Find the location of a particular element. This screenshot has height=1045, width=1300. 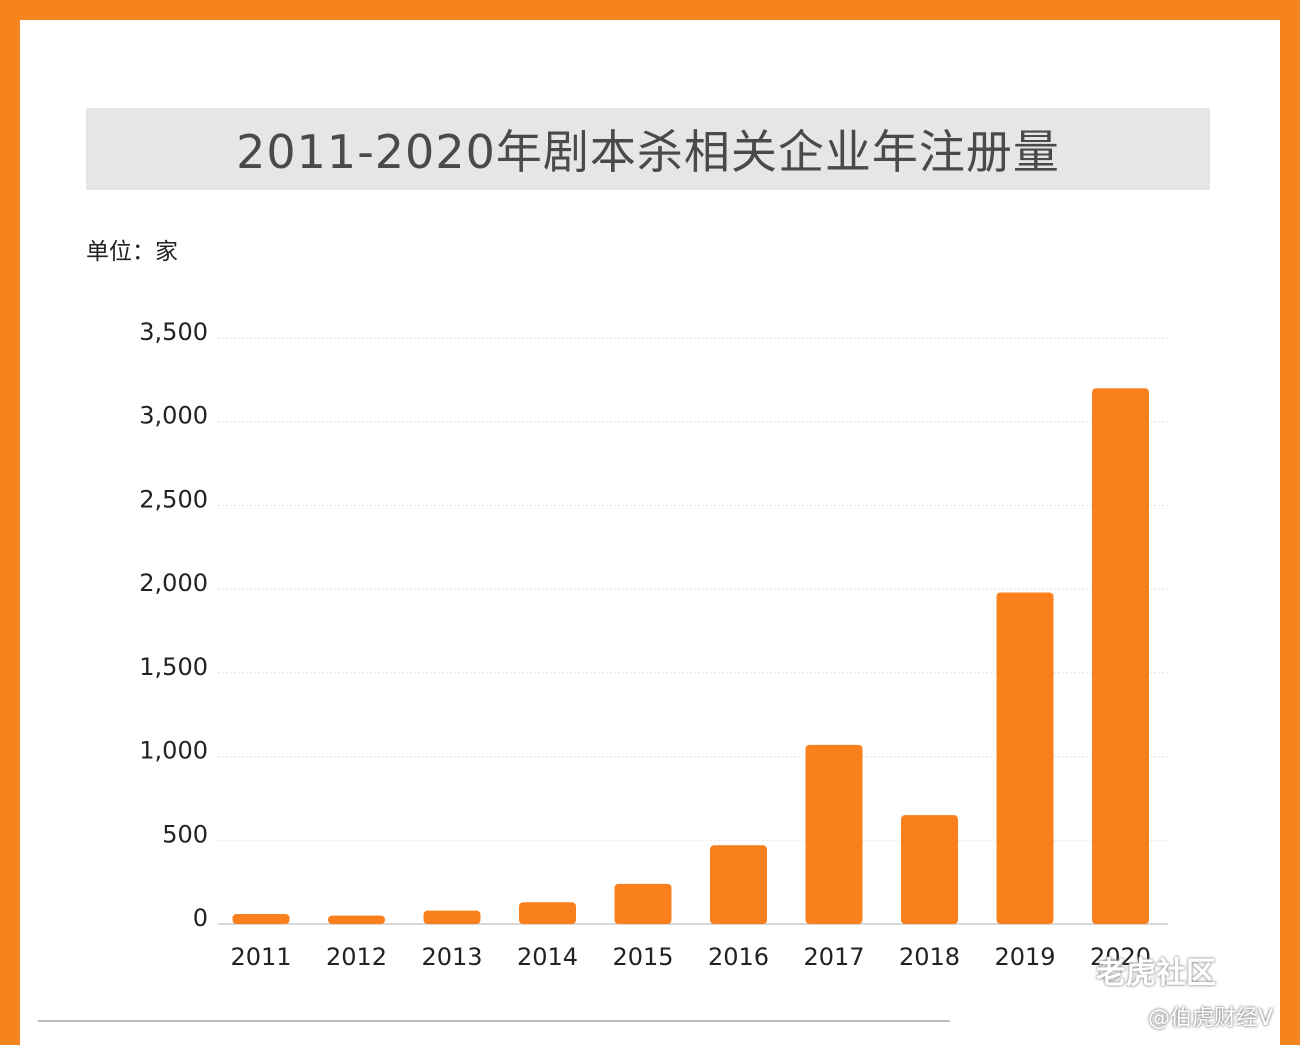

x-tick-label: 2011 is located at coordinates (260, 957).